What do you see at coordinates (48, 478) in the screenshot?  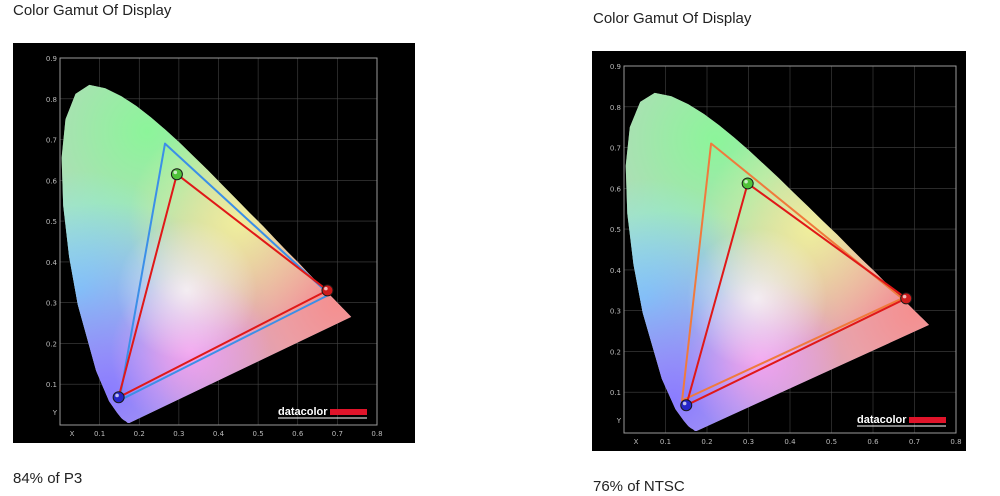 I see `gamut-caption: 84% of P3` at bounding box center [48, 478].